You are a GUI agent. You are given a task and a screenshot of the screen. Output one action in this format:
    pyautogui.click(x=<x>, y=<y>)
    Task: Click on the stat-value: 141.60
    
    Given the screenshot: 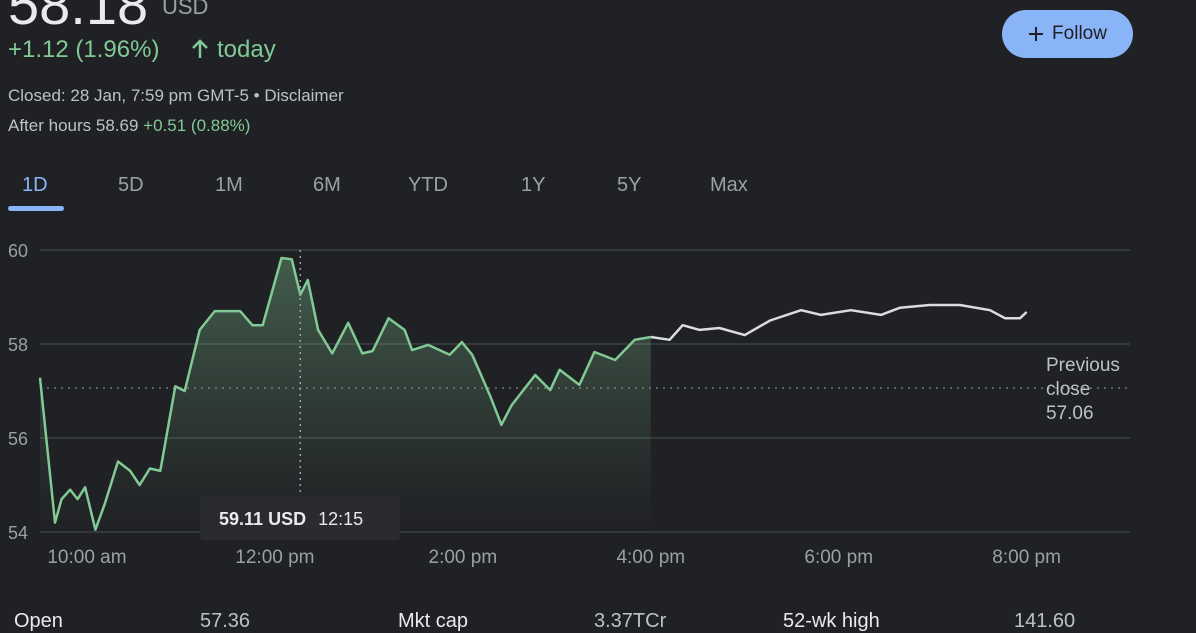 What is the action you would take?
    pyautogui.click(x=1045, y=621)
    